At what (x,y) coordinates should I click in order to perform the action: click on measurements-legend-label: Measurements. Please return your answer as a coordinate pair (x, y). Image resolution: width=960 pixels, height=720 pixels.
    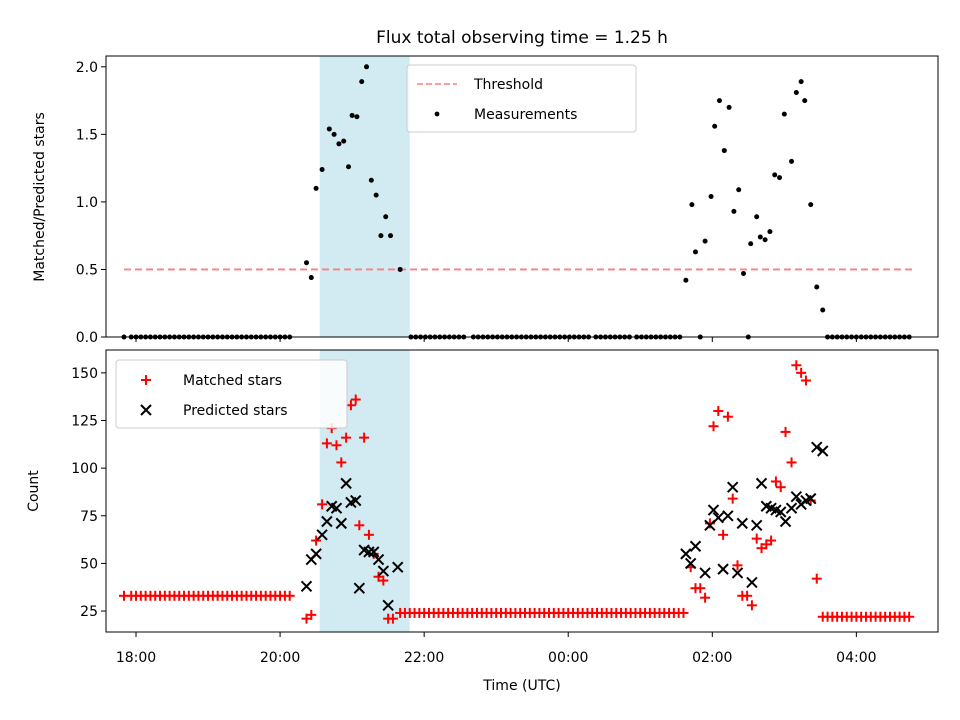
    Looking at the image, I should click on (525, 115).